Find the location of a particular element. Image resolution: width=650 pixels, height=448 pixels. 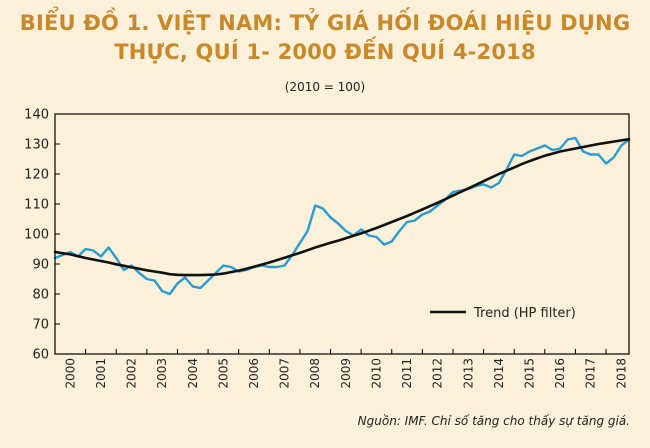

x-tick-label: 2012 is located at coordinates (438, 373).